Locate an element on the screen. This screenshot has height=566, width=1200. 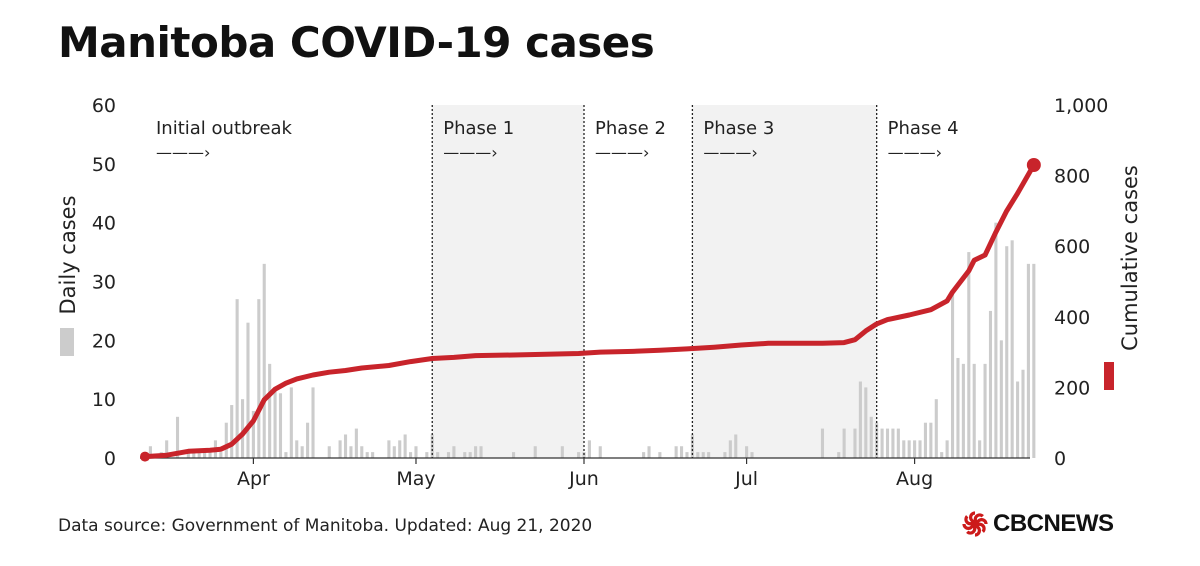
month-label: May is located at coordinates (415, 479).